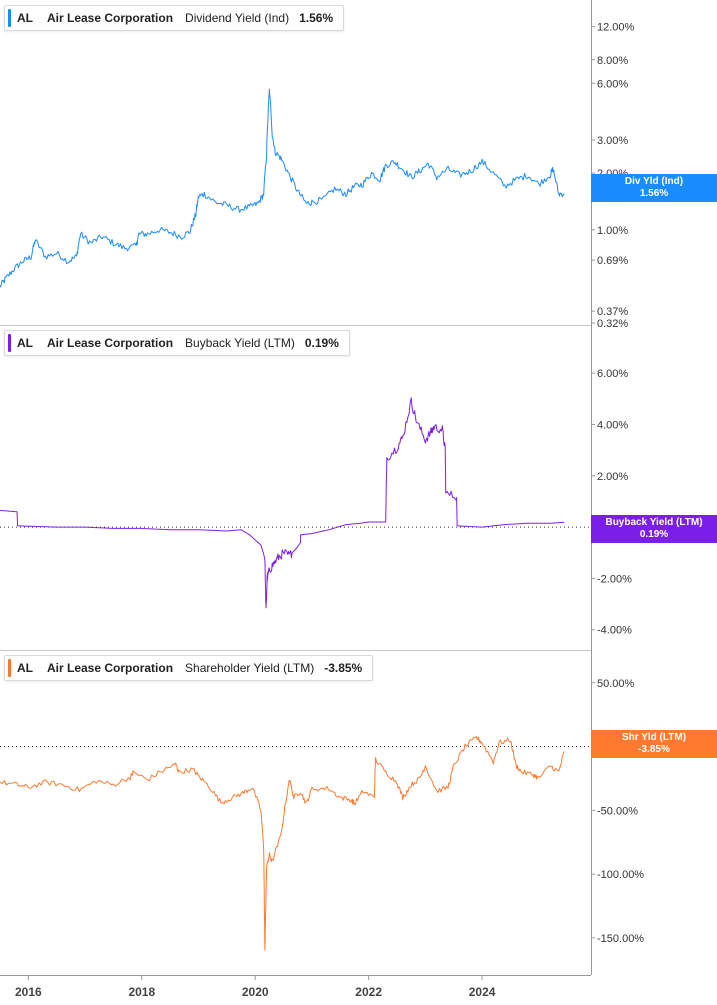 This screenshot has width=717, height=1005. What do you see at coordinates (9, 668) in the screenshot?
I see `shareholder-color-swatch` at bounding box center [9, 668].